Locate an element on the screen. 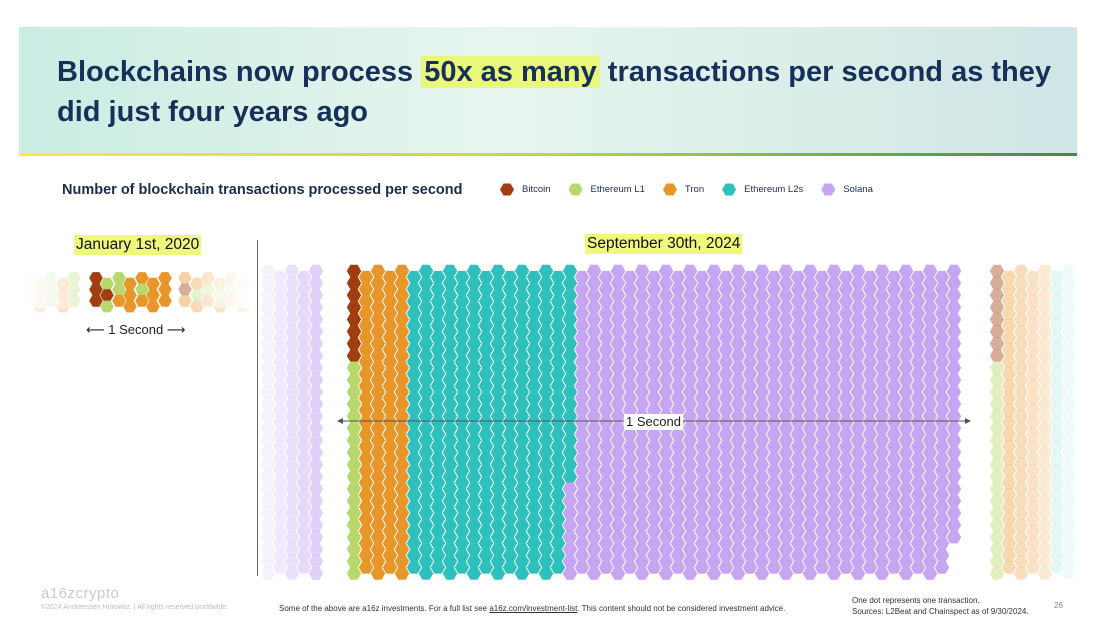 The height and width of the screenshot is (640, 1100). dot-2024-faded-bitcoin is located at coordinates (997, 283).